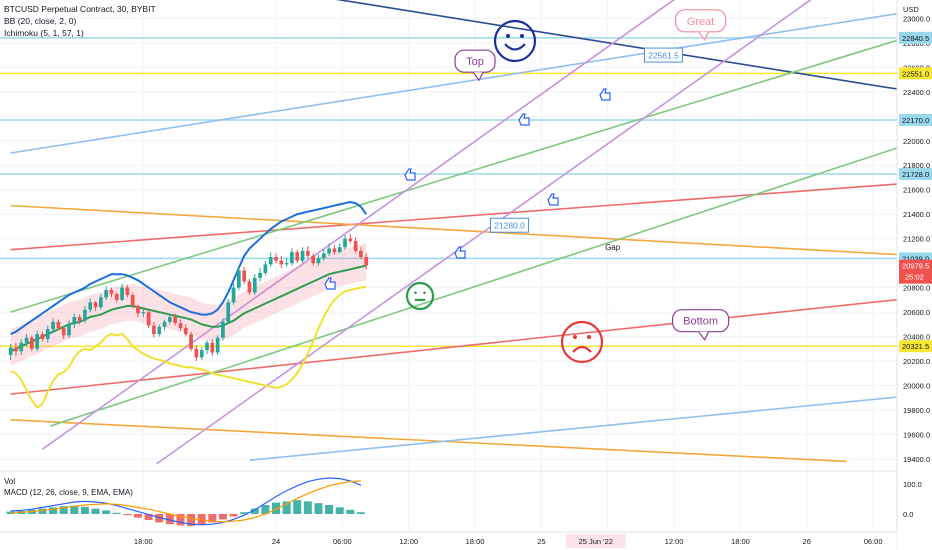 Image resolution: width=932 pixels, height=550 pixels. What do you see at coordinates (916, 435) in the screenshot?
I see `price-tick-label: 19600.0` at bounding box center [916, 435].